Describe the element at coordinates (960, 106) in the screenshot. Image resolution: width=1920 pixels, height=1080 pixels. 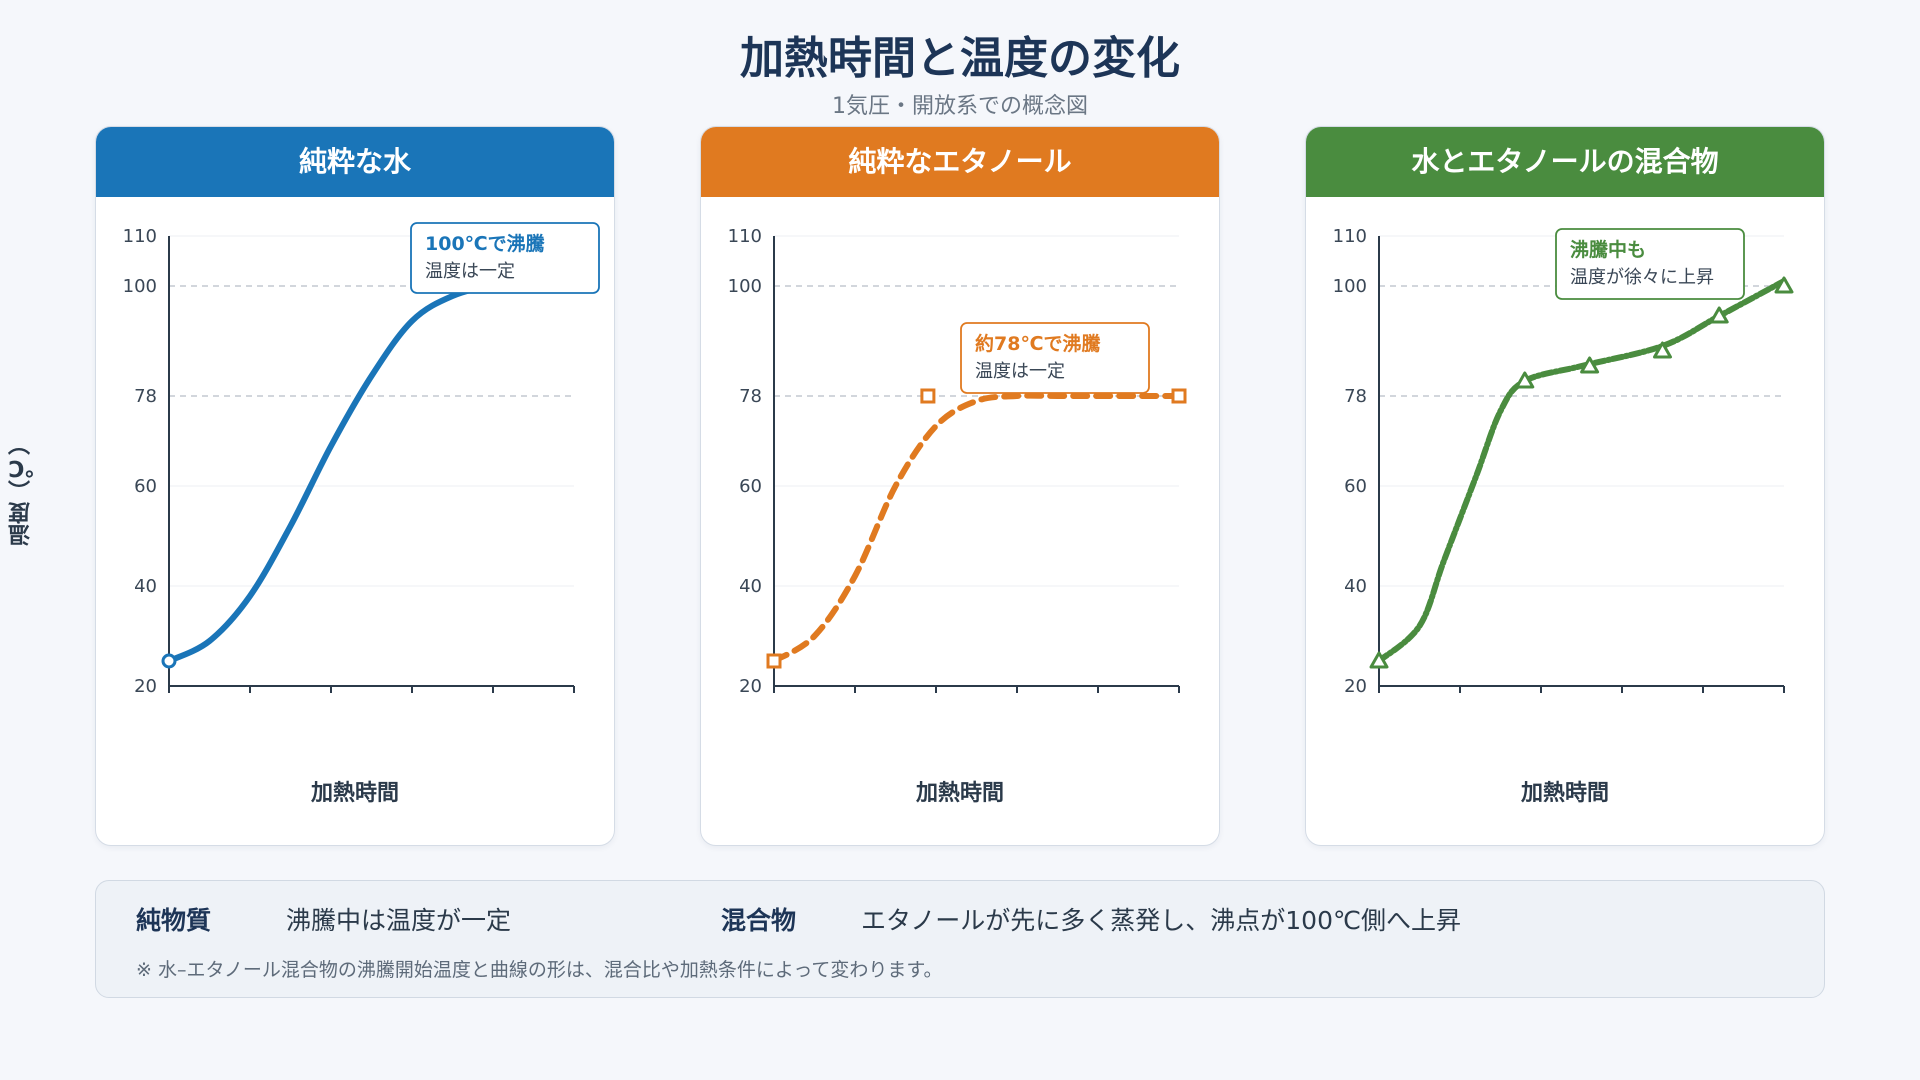
I see `page-subtitle: 1気圧・開放系での概念図` at that location.